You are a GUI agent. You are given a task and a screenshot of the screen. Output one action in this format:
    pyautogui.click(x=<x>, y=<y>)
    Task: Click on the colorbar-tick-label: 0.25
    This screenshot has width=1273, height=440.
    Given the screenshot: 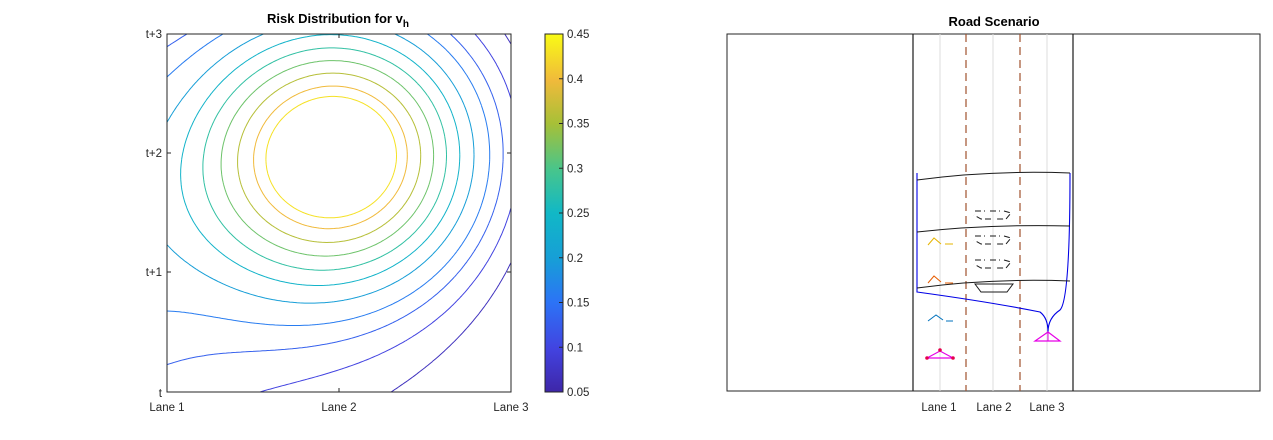 What is the action you would take?
    pyautogui.click(x=578, y=214)
    